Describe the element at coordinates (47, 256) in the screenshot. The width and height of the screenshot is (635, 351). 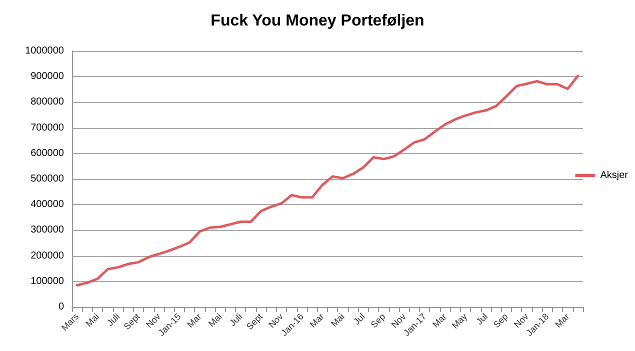
I see `y-tick-label: 200000` at that location.